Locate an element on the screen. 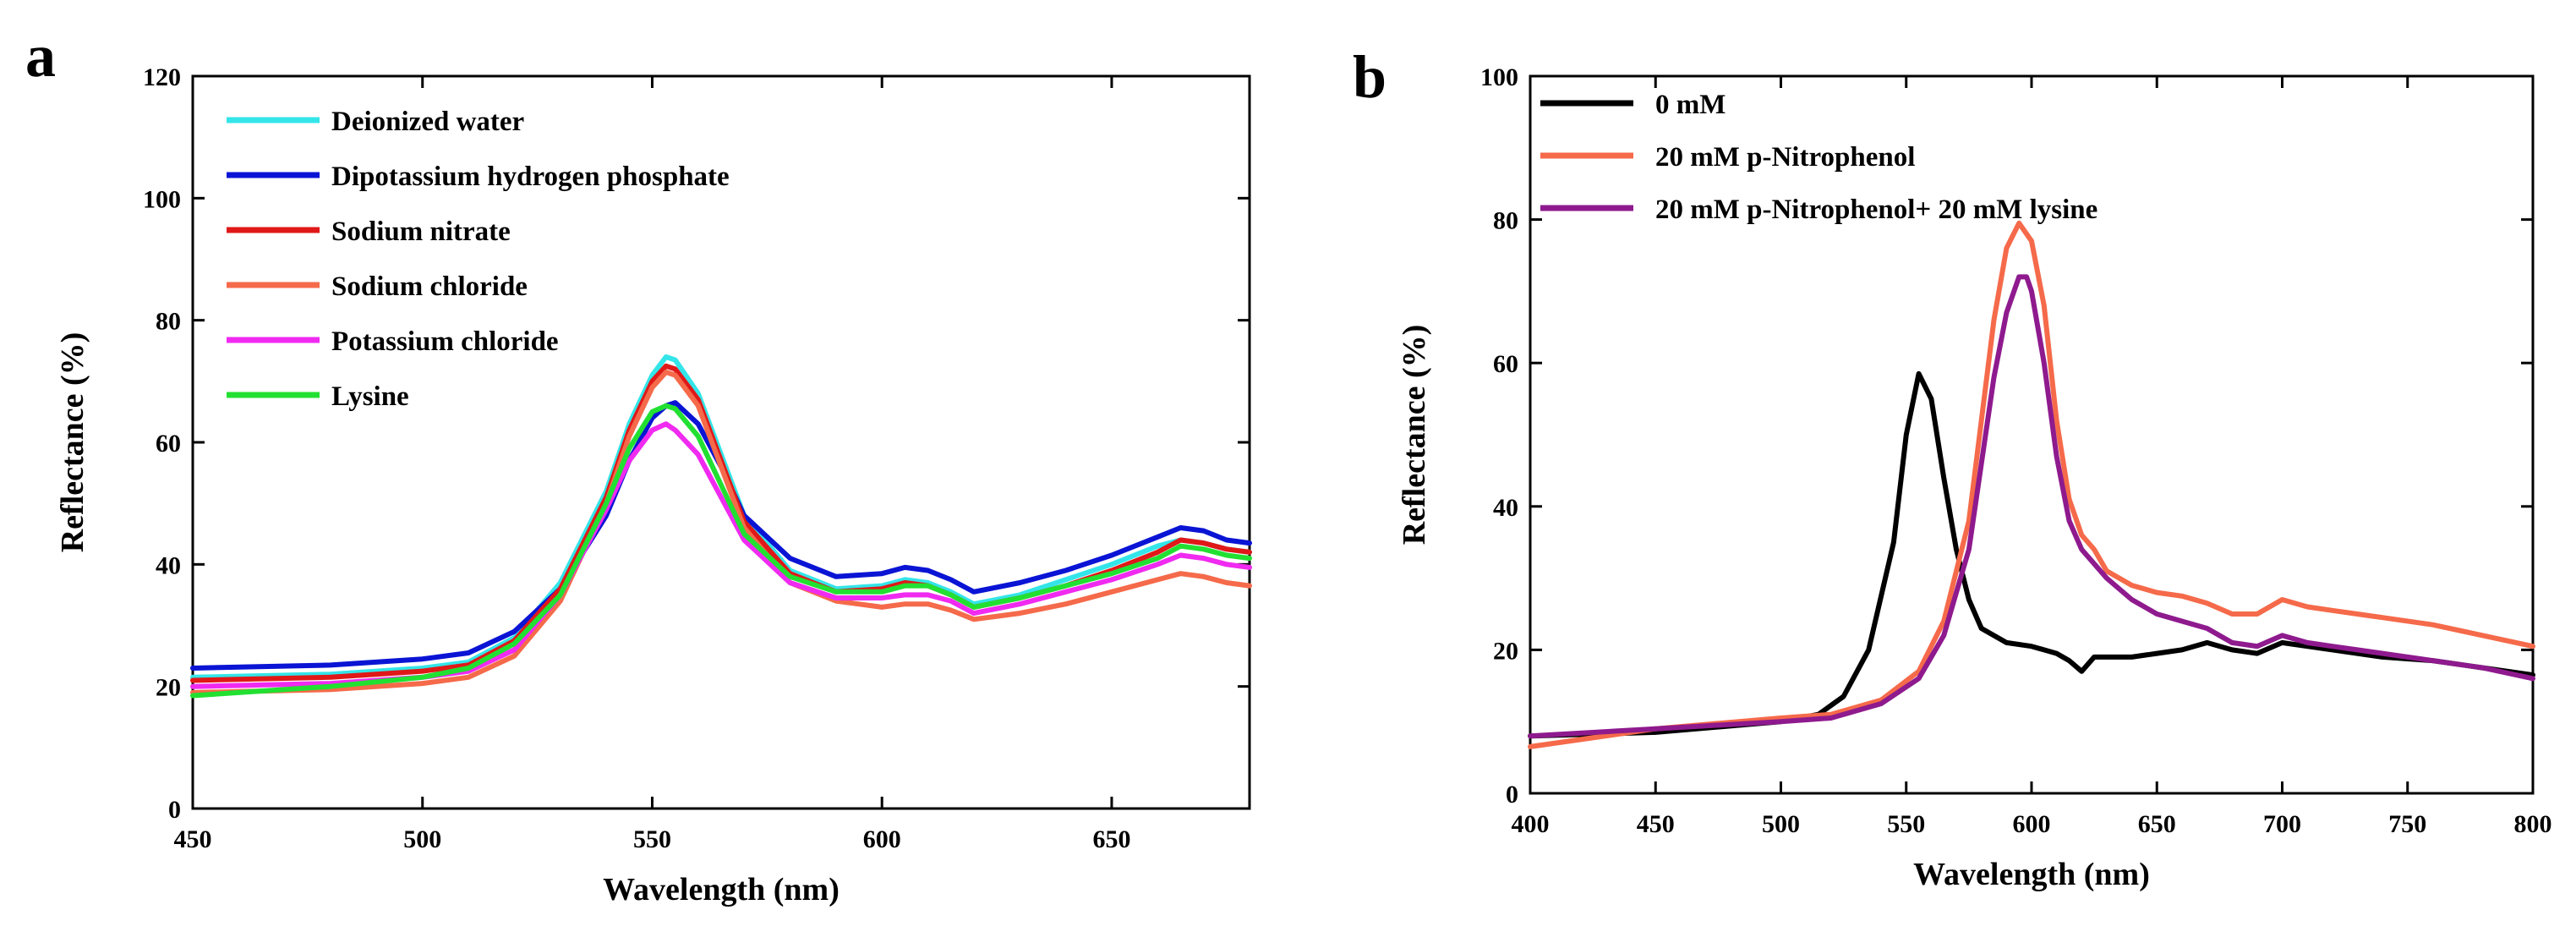  chart-a-y-tick-label: 40 is located at coordinates (168, 565).